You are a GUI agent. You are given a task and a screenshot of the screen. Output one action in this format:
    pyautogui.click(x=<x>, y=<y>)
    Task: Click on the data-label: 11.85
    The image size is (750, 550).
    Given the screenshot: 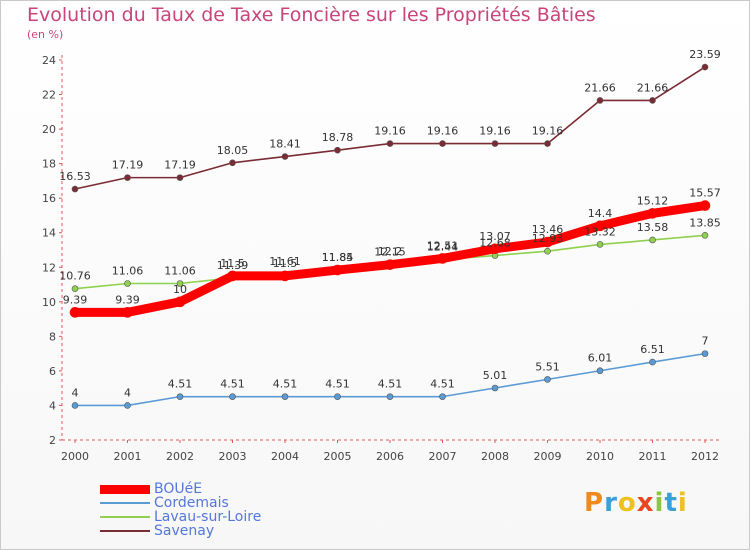 What is the action you would take?
    pyautogui.click(x=338, y=257)
    